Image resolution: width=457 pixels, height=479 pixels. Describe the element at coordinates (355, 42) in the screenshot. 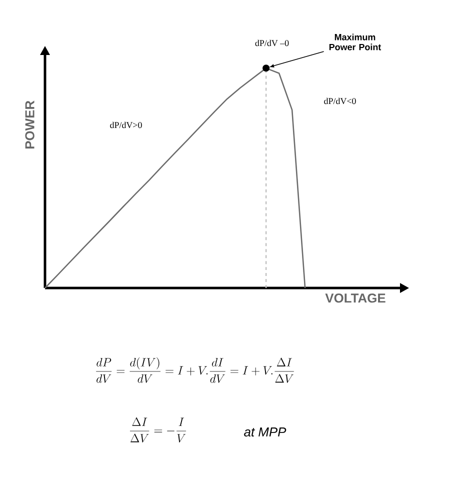

I see `text: Maximum Power Point` at that location.